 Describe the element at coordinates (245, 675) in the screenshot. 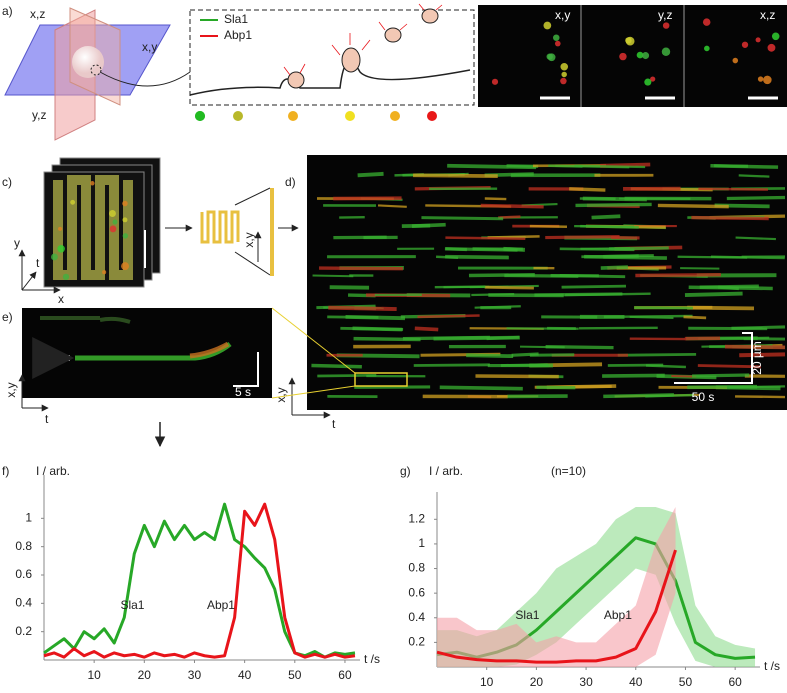

I see `x-tick-label: 40` at that location.